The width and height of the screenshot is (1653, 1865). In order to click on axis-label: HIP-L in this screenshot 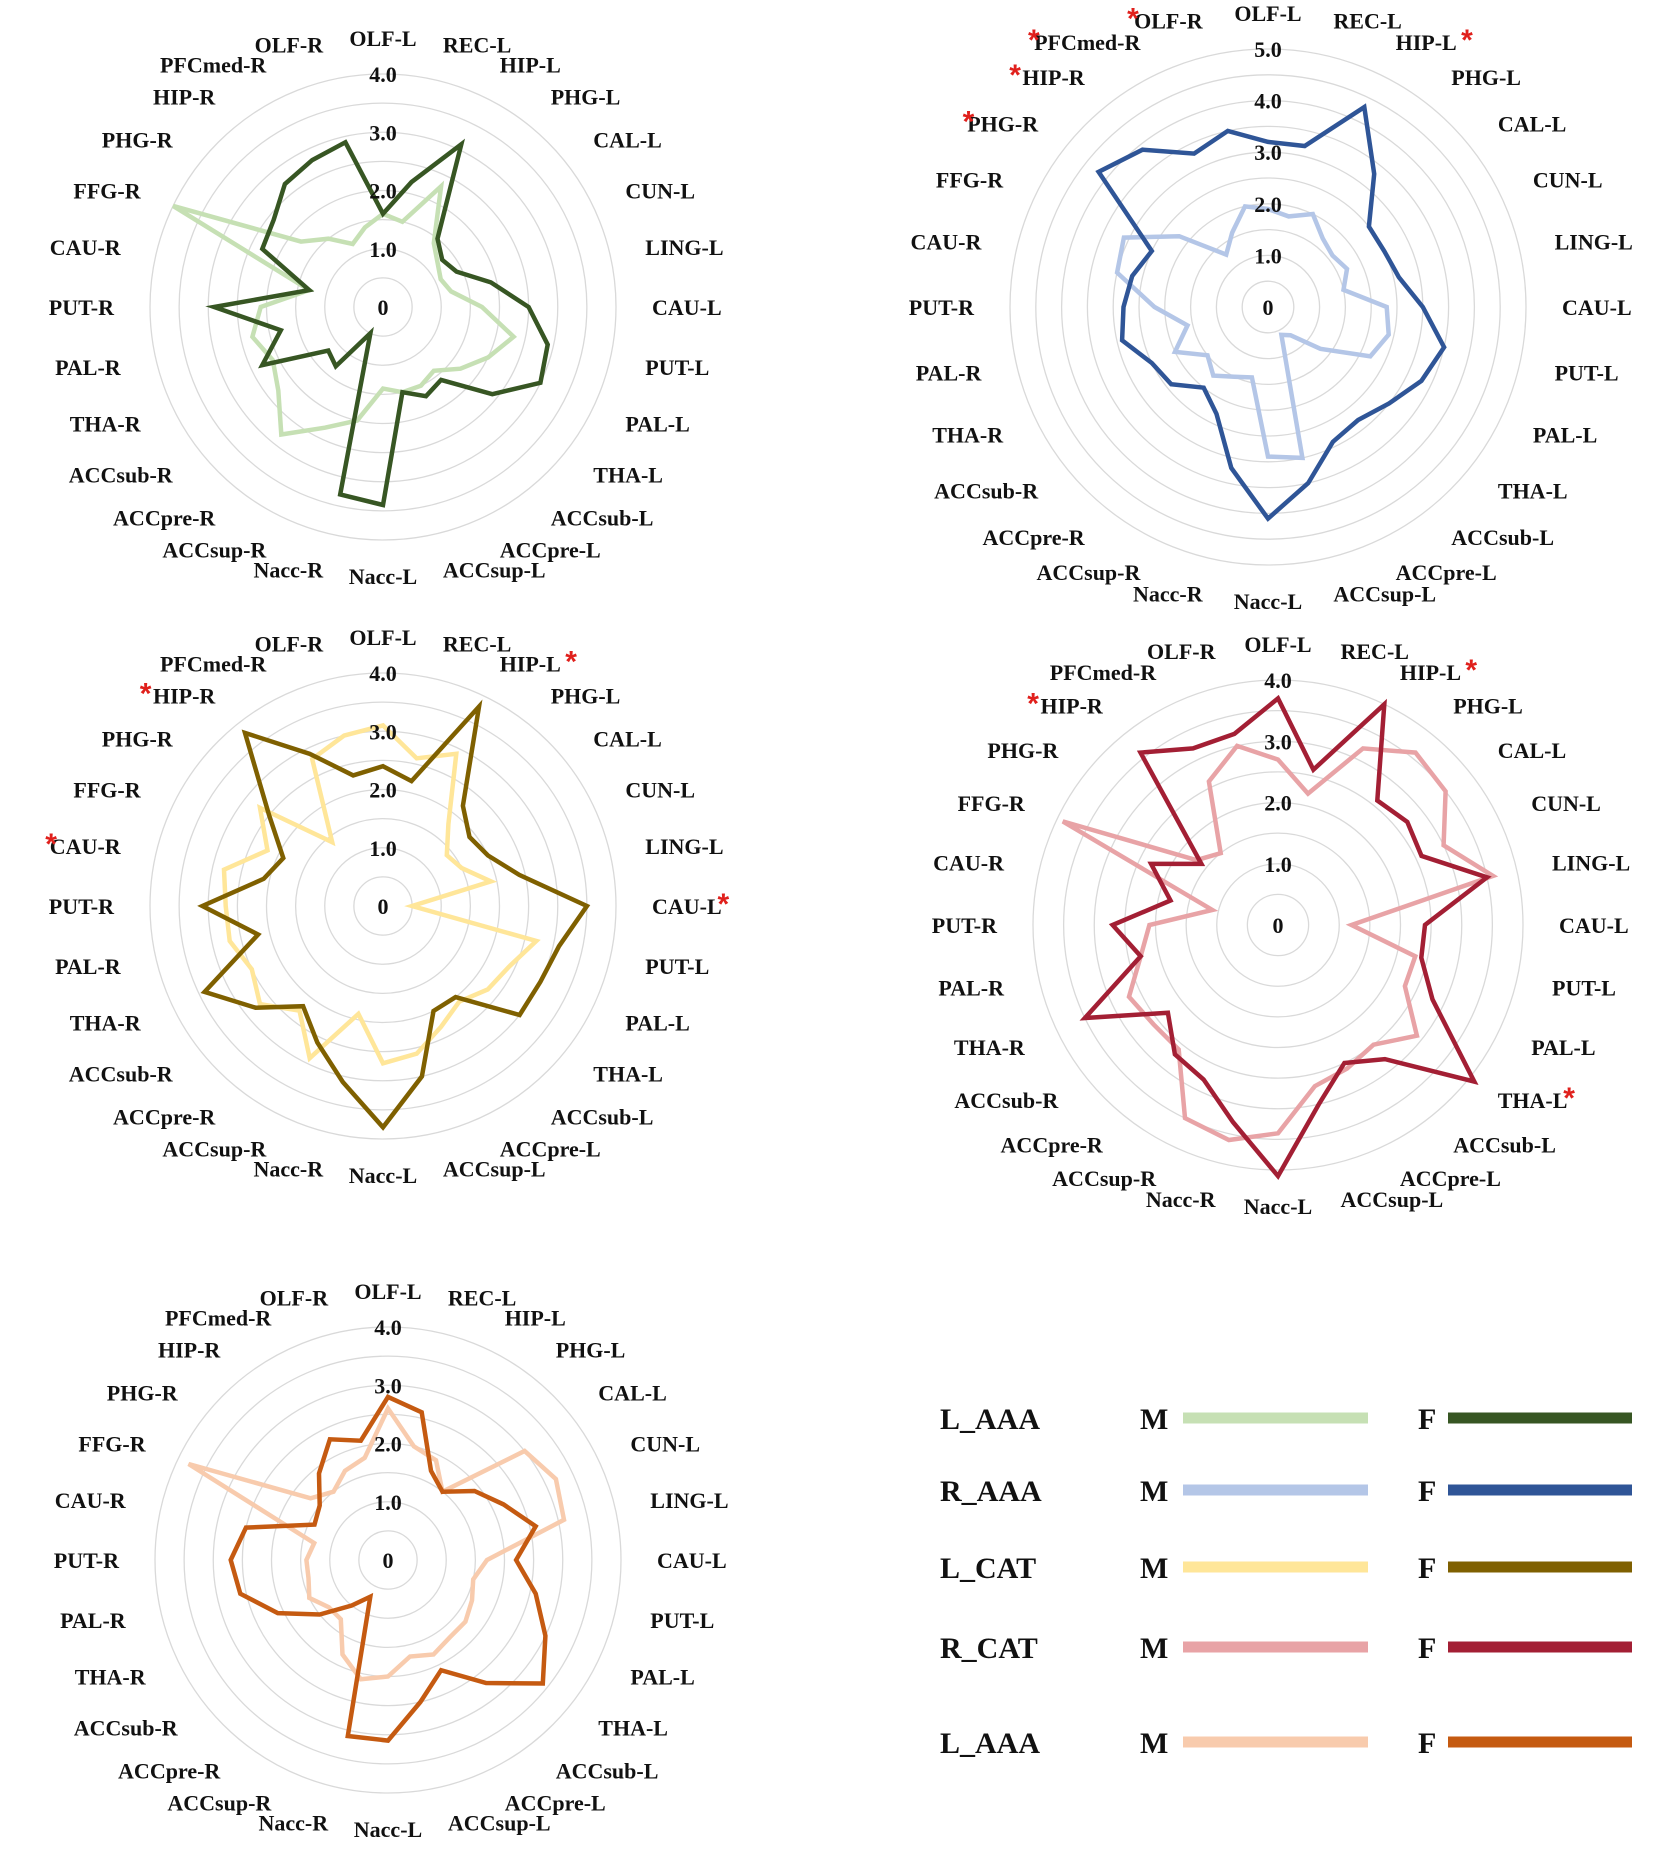, I will do `click(535, 1318)`.